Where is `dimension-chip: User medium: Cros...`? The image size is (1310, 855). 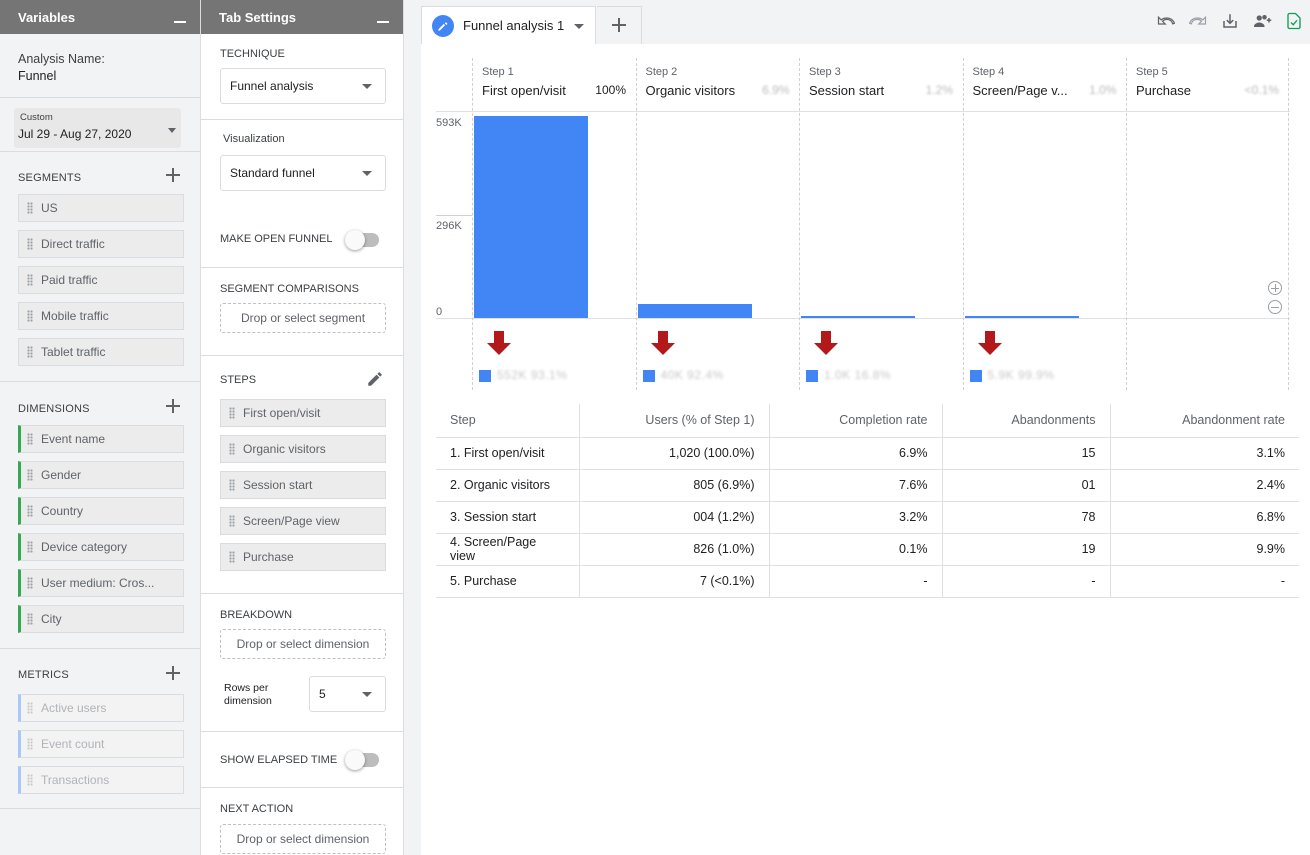
dimension-chip: User medium: Cros... is located at coordinates (101, 583).